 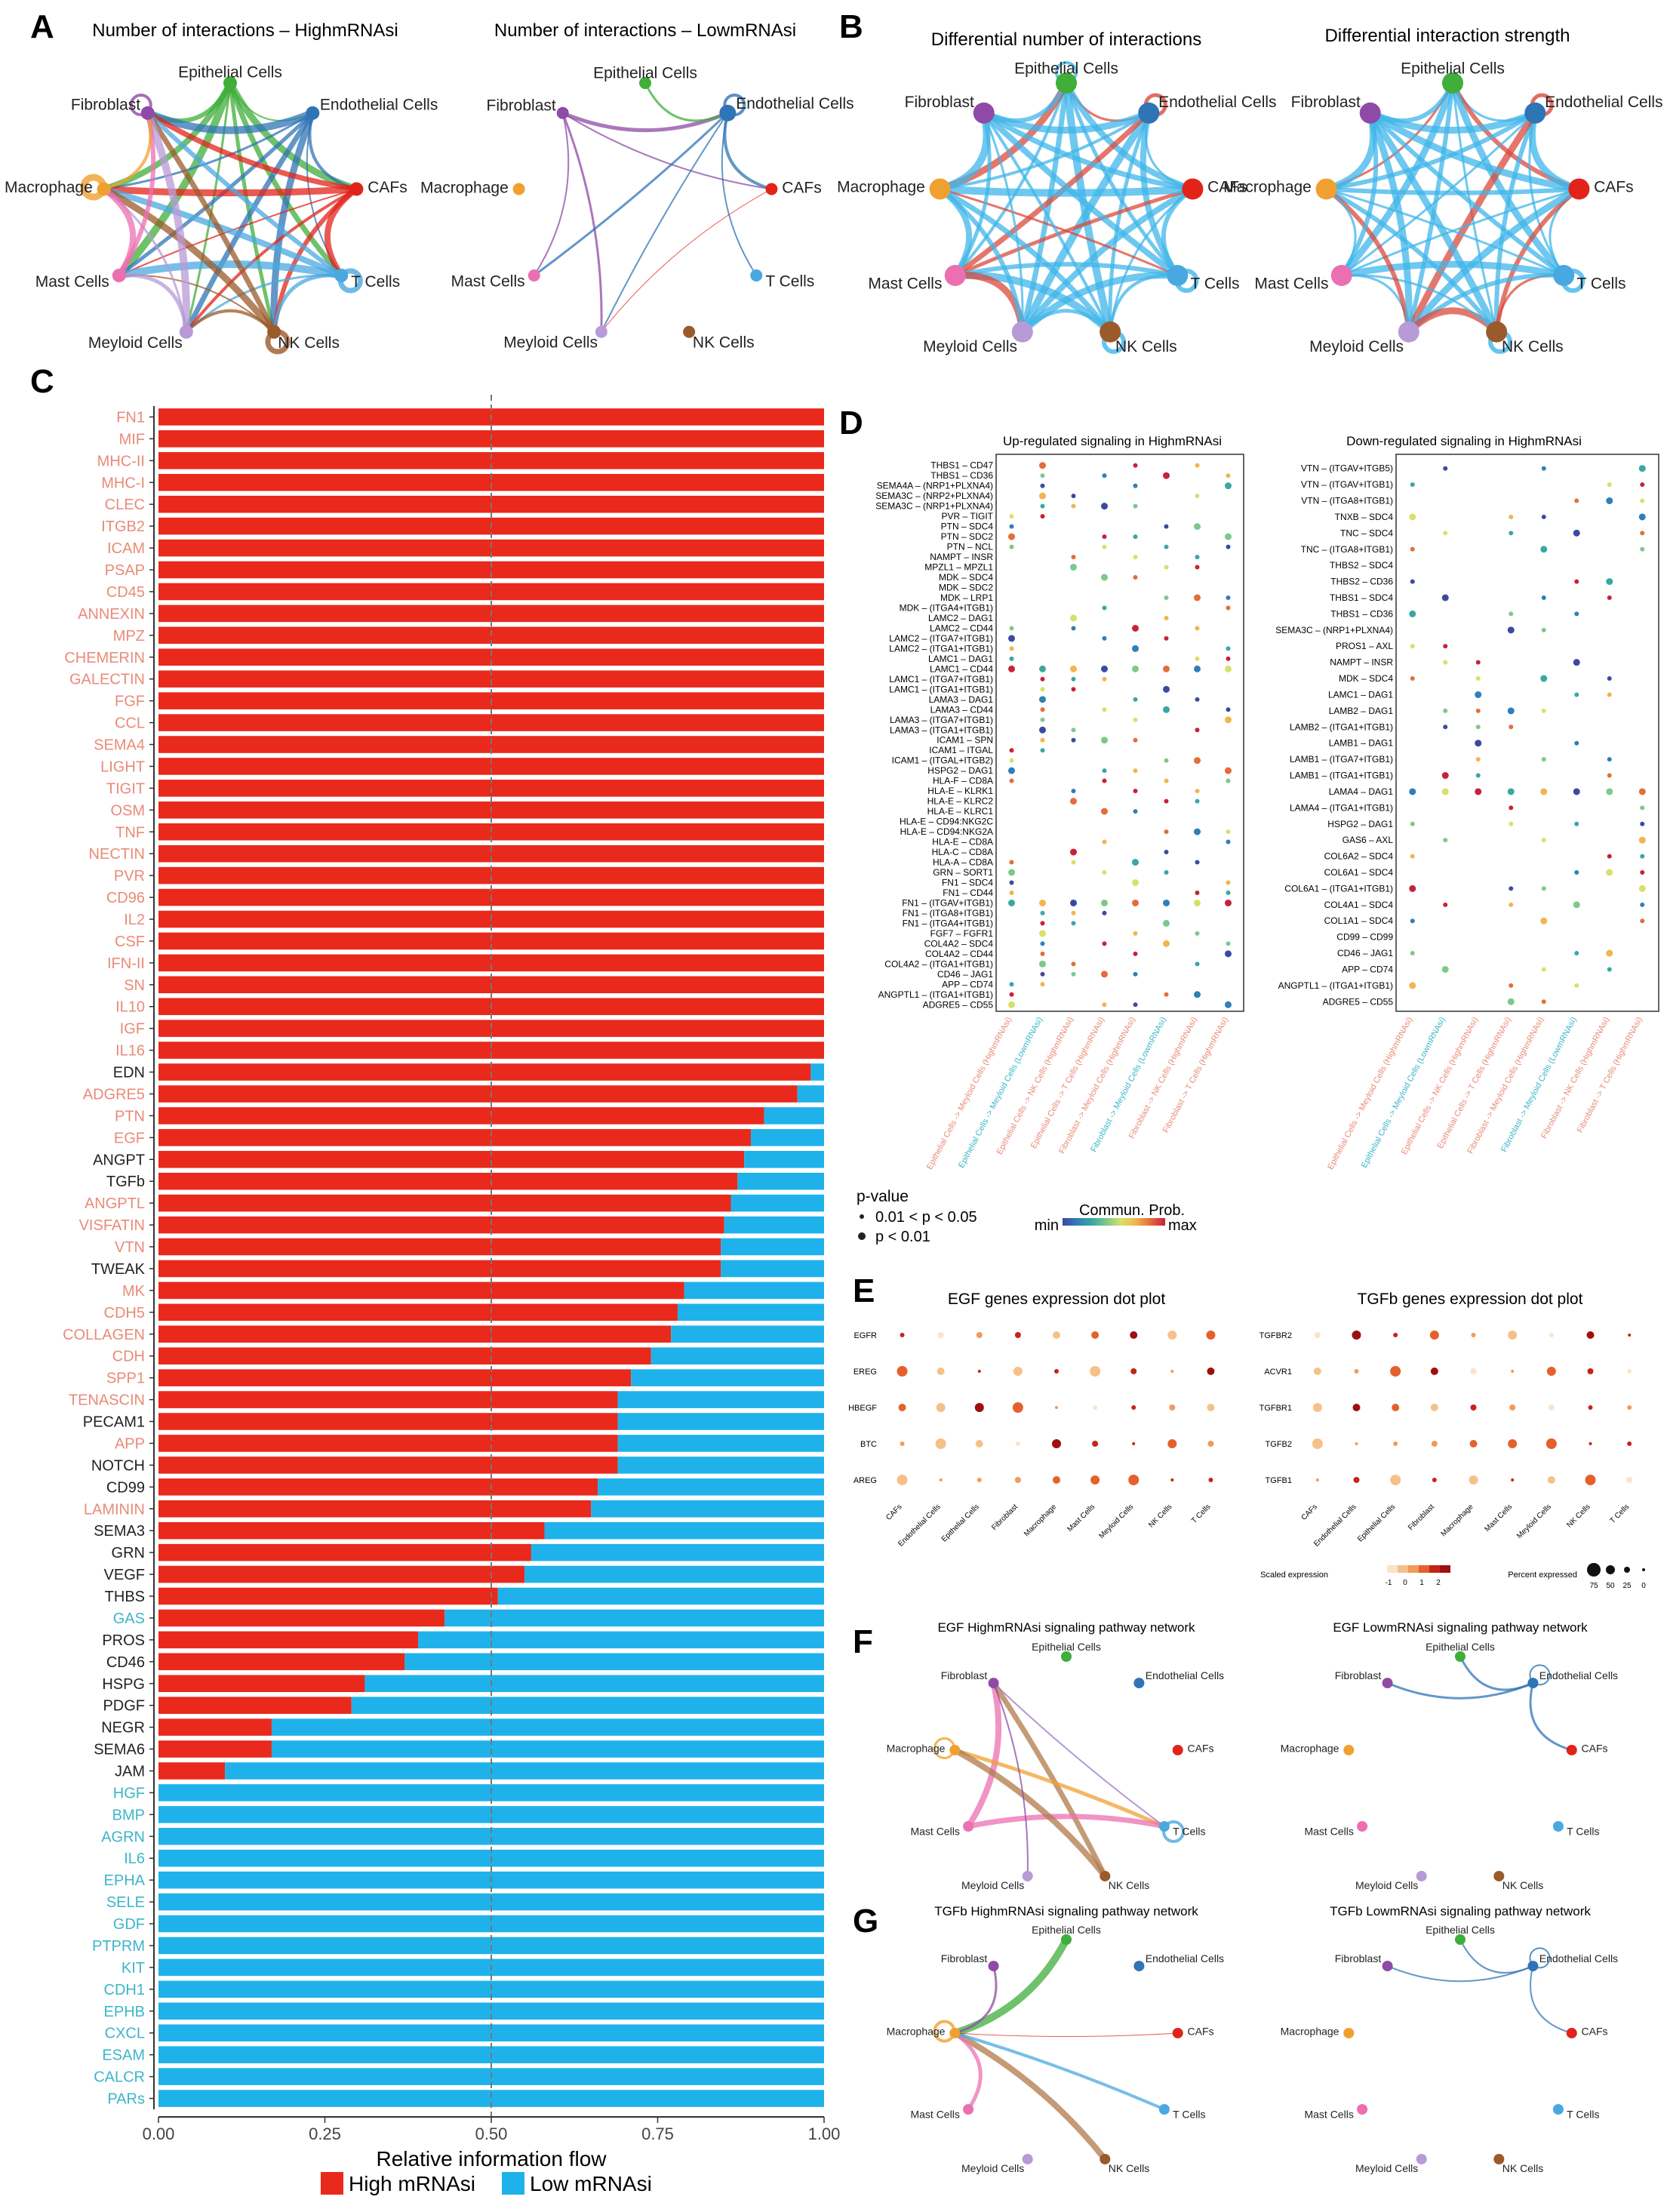 I want to click on tick-label-y: PVR, so click(x=129, y=876).